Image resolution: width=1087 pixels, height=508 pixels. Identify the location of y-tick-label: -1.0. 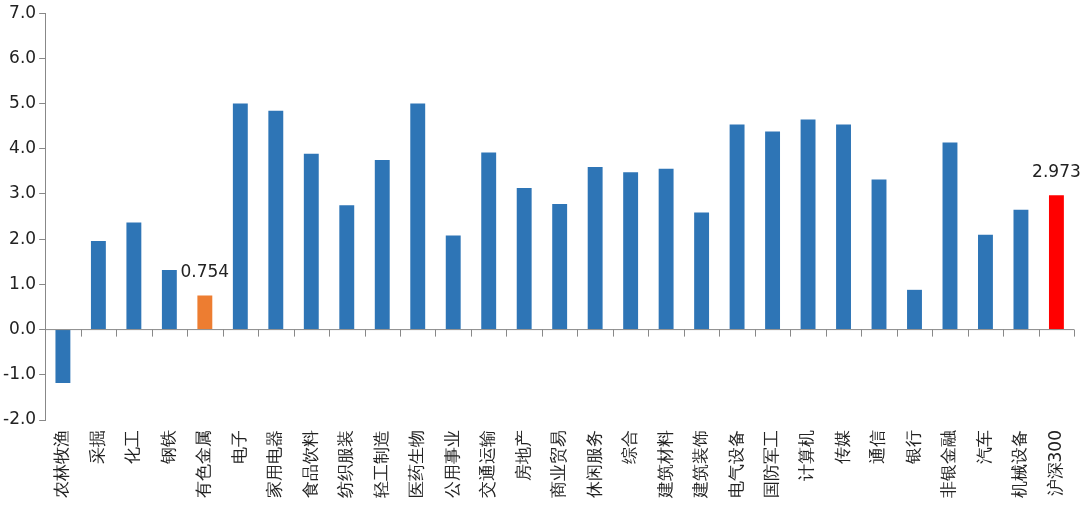
(20, 373).